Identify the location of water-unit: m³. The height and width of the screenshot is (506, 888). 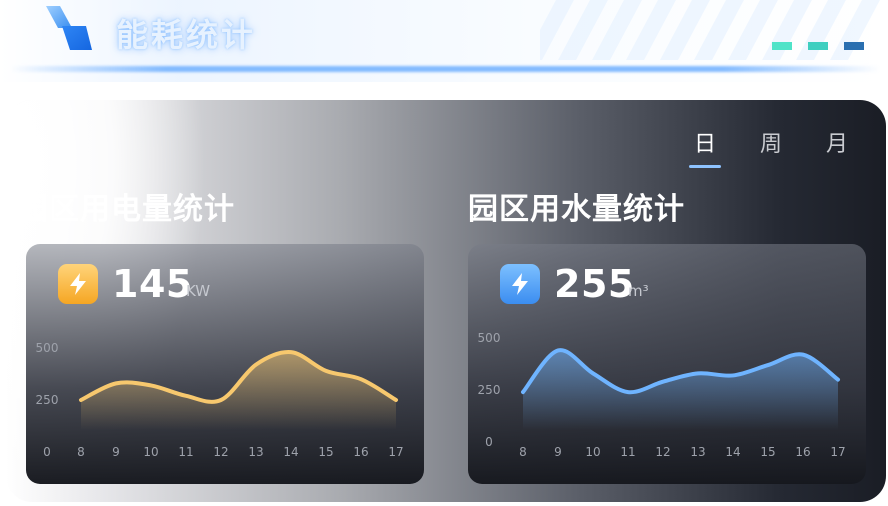
(638, 291).